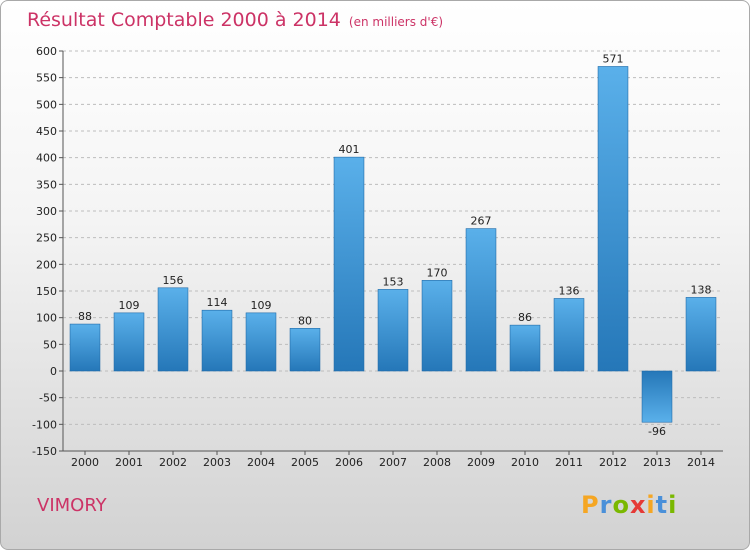 This screenshot has width=750, height=550. What do you see at coordinates (305, 320) in the screenshot?
I see `bar-value-label: 80` at bounding box center [305, 320].